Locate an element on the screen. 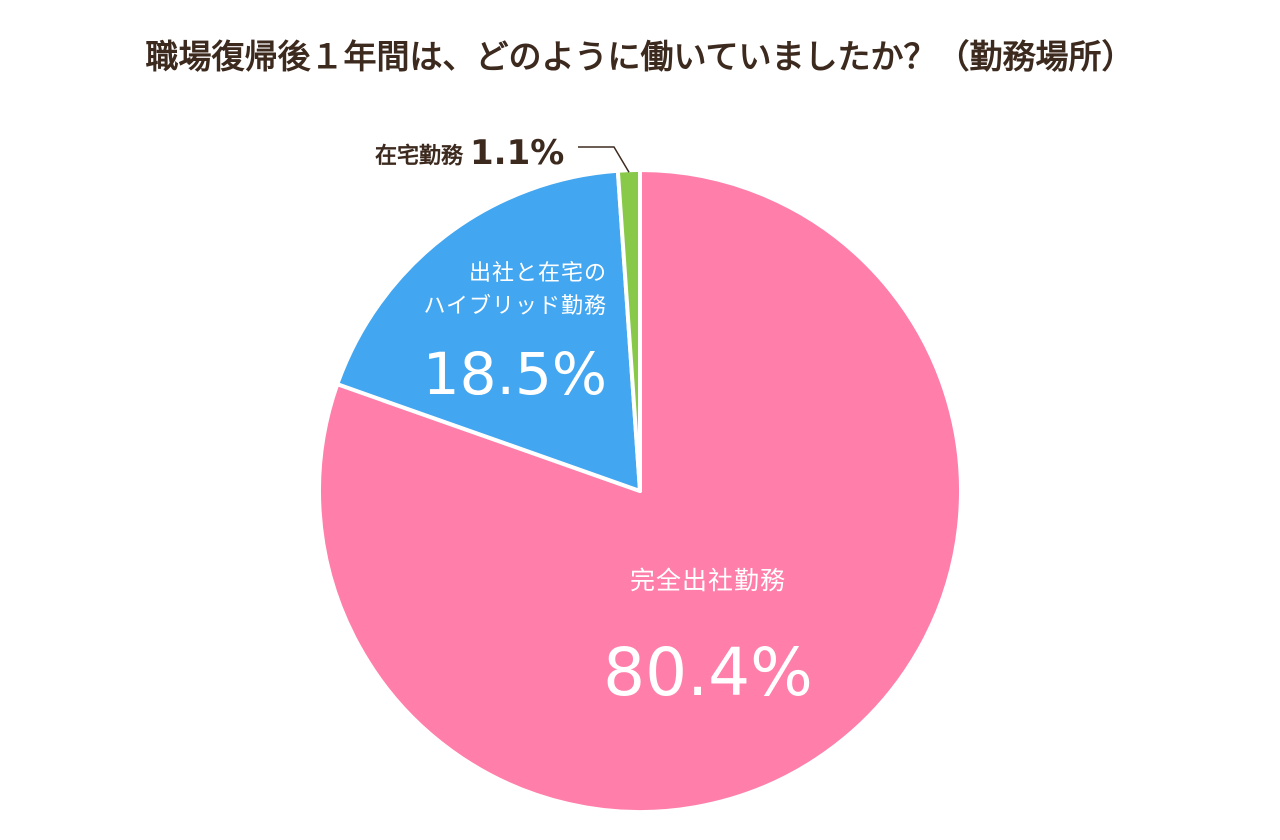 The height and width of the screenshot is (840, 1280). chart-title: 職場復帰後１年間は、どのように働いていましたか？（勤務場所） is located at coordinates (639, 56).